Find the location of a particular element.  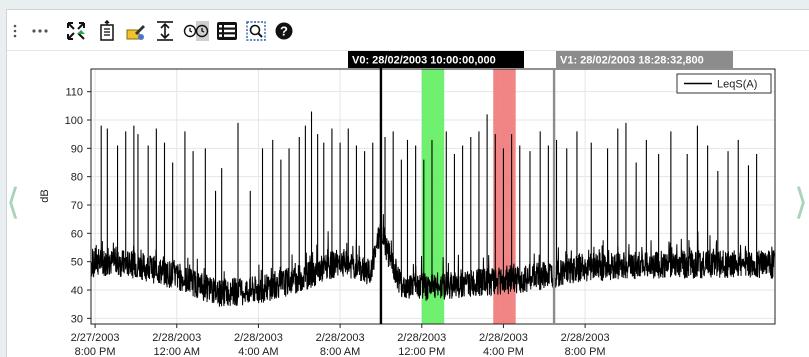

y-tick-label: 110 is located at coordinates (74, 93).